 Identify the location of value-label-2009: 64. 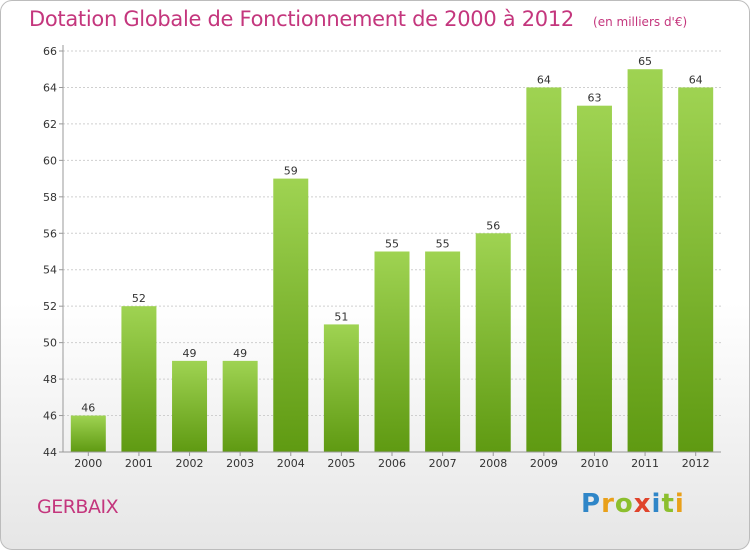
(544, 79).